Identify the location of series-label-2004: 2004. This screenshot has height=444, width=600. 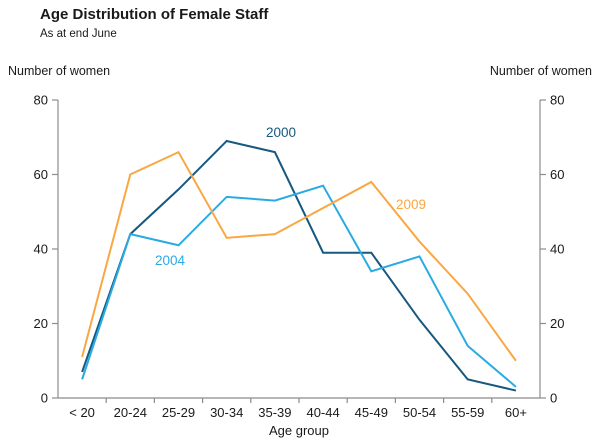
(170, 260).